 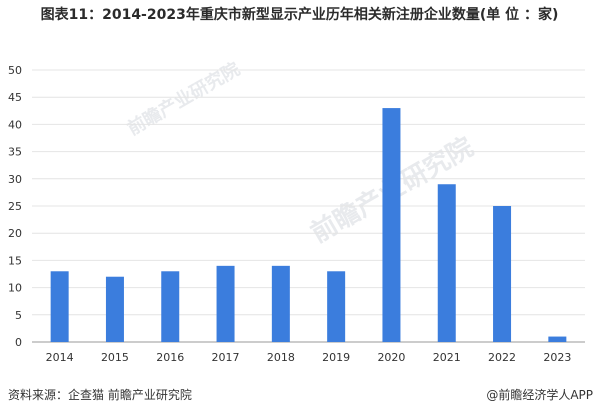 What do you see at coordinates (115, 357) in the screenshot?
I see `x-tick-label: 2015` at bounding box center [115, 357].